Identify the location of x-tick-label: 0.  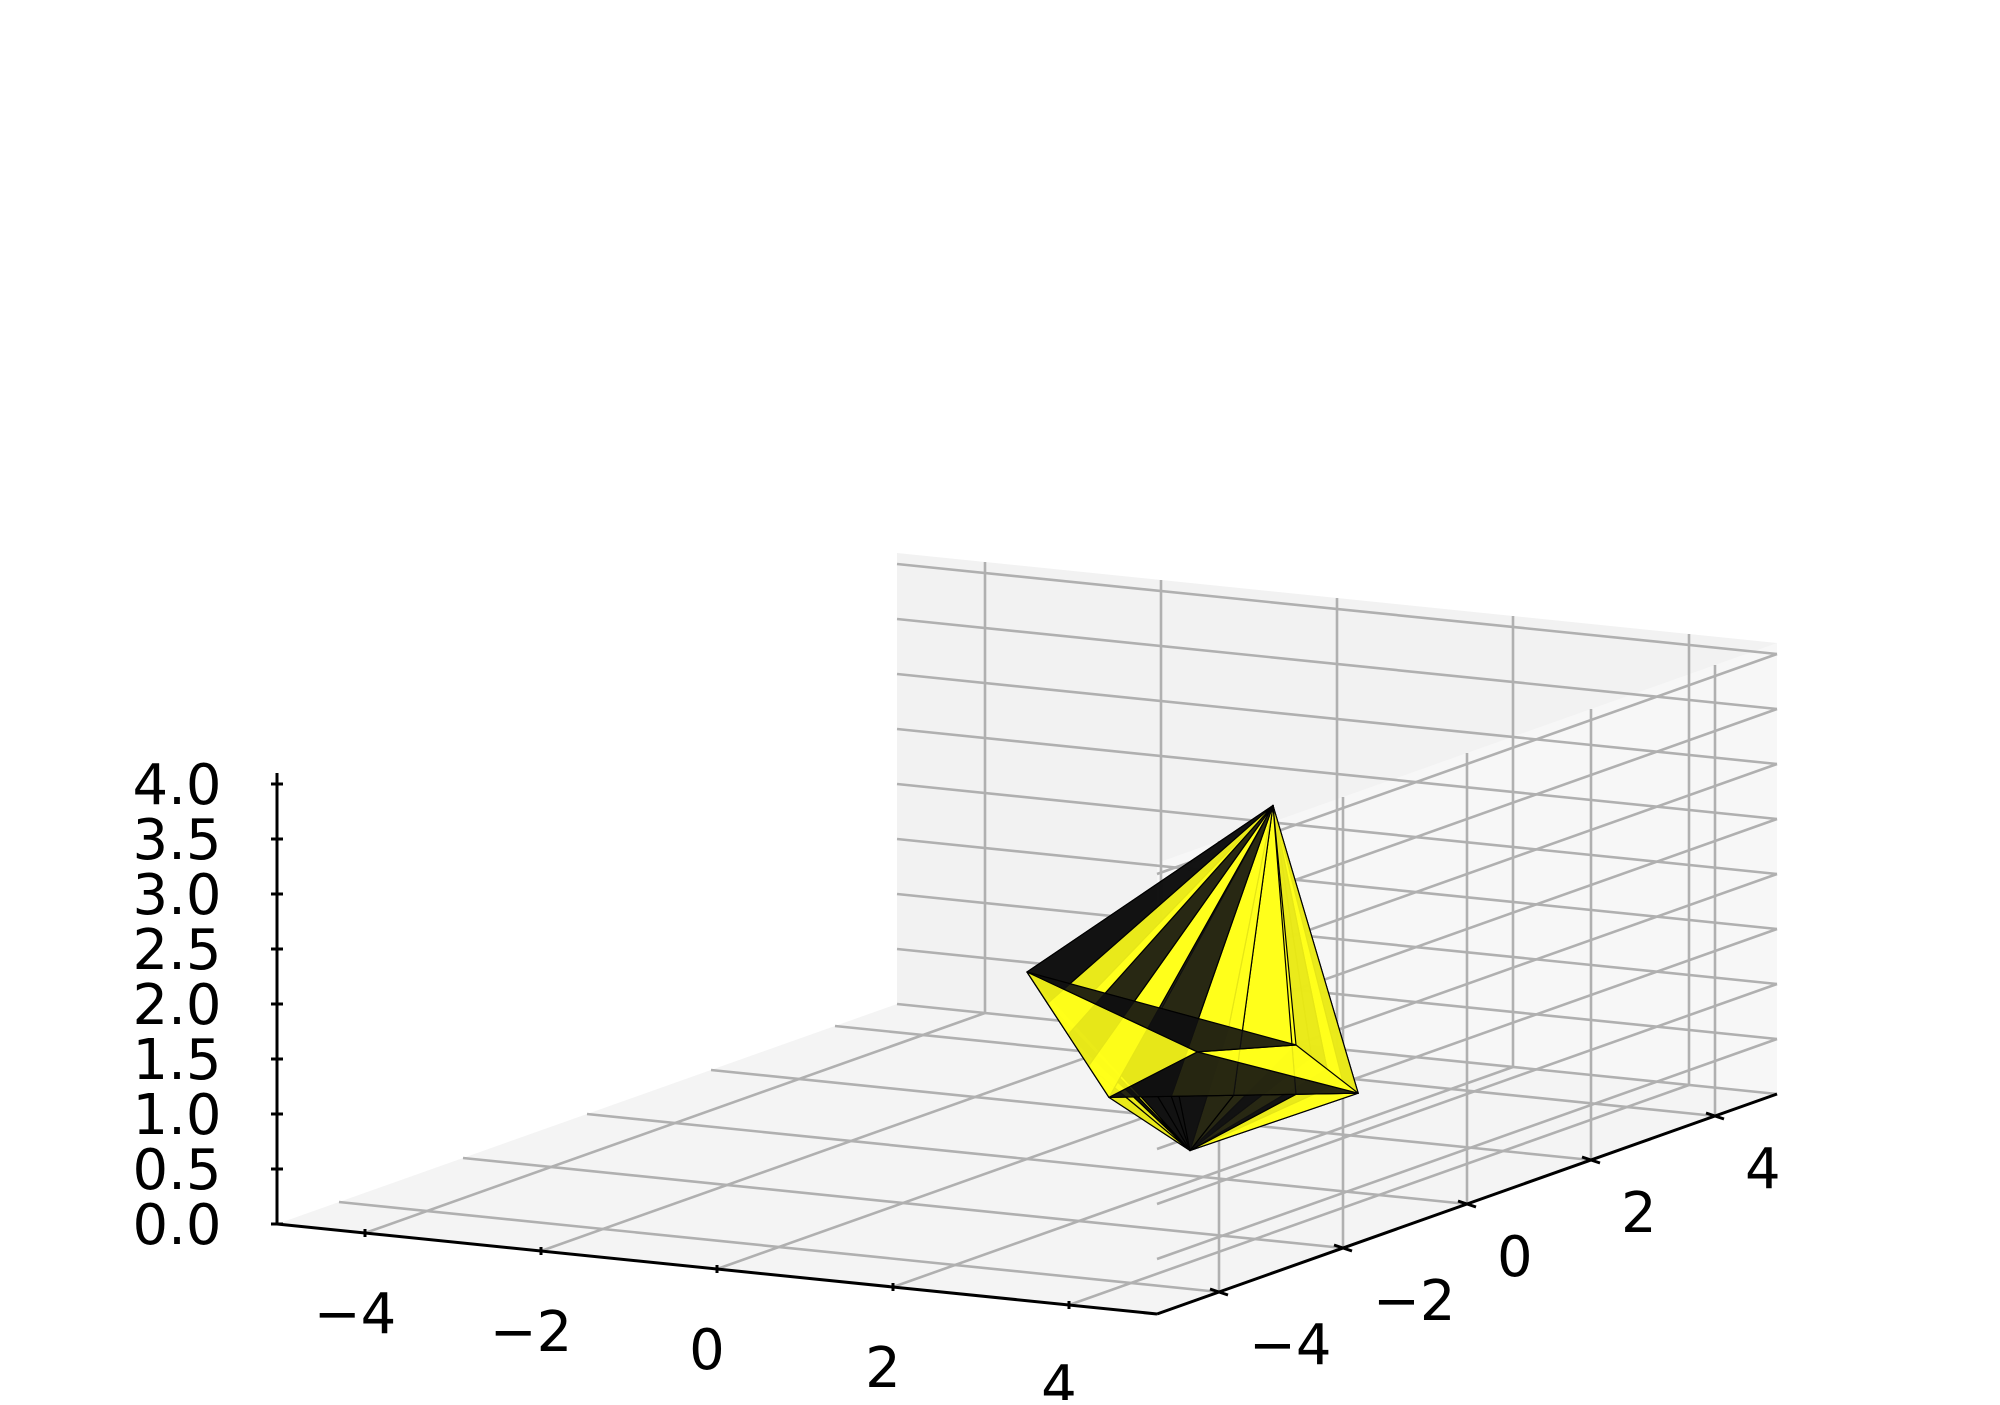
(707, 1350).